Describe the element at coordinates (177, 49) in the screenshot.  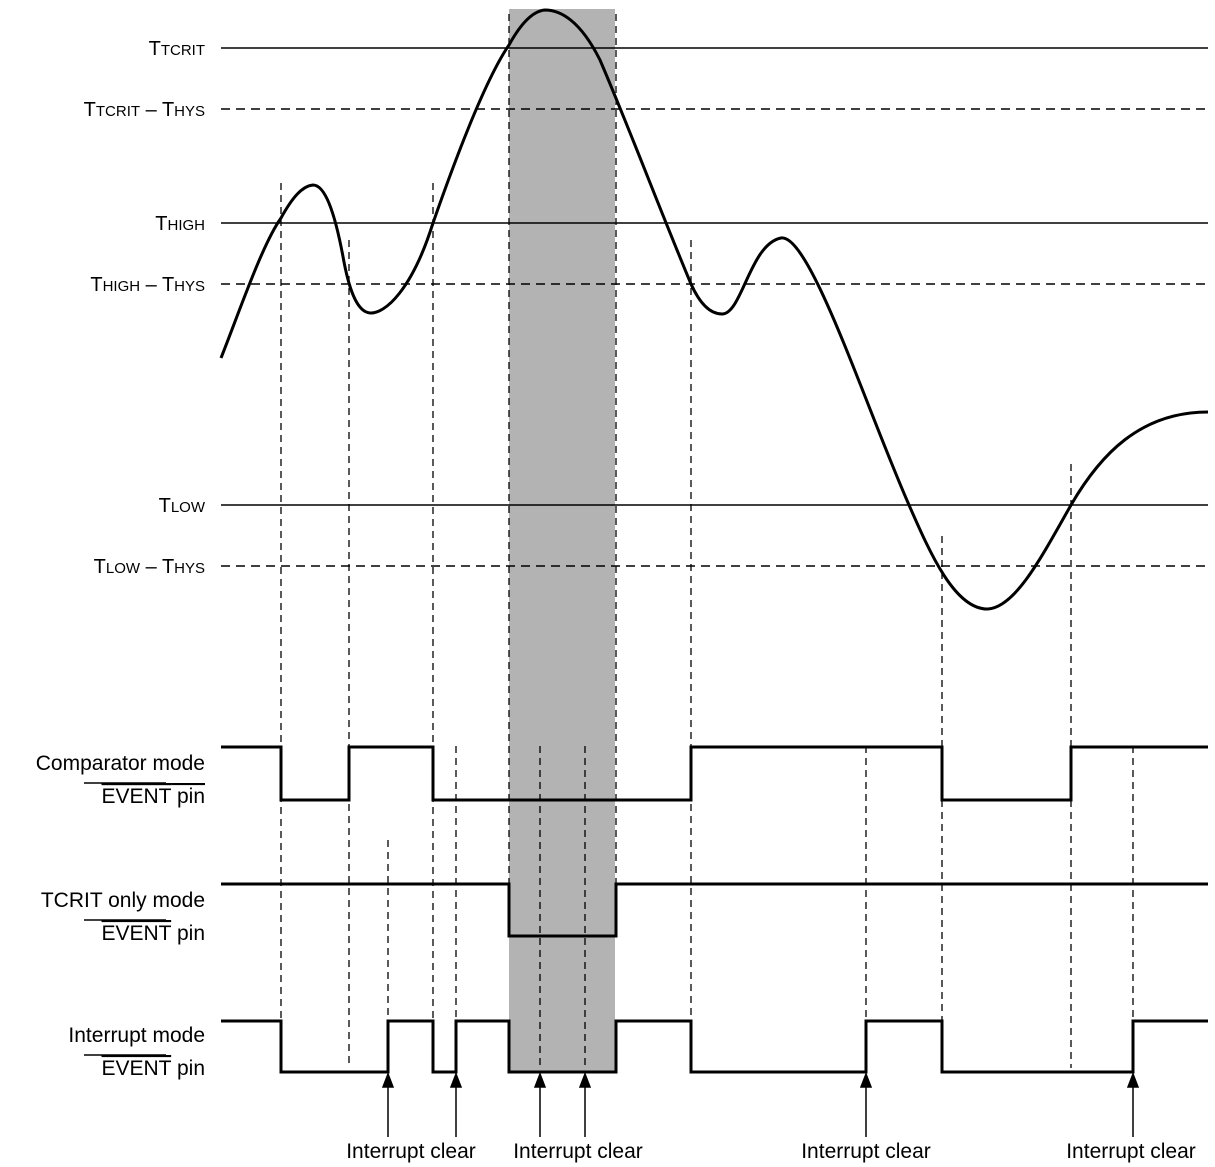
I see `label-tcrit: TTCRIT` at that location.